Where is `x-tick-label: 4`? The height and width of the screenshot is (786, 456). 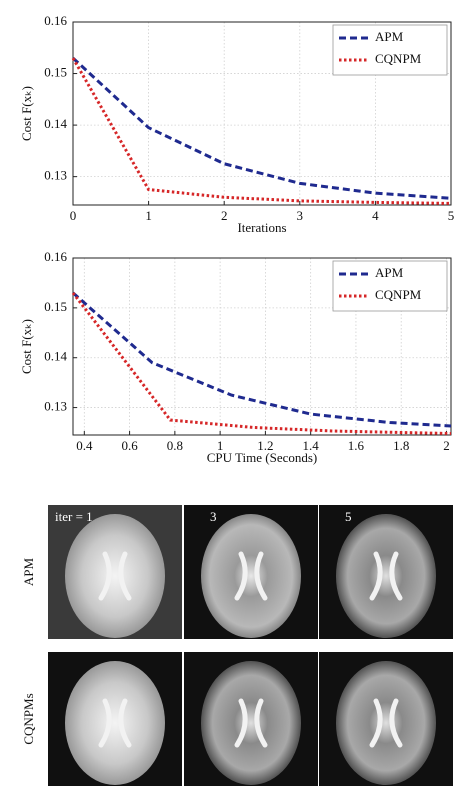 x-tick-label: 4 is located at coordinates (375, 215).